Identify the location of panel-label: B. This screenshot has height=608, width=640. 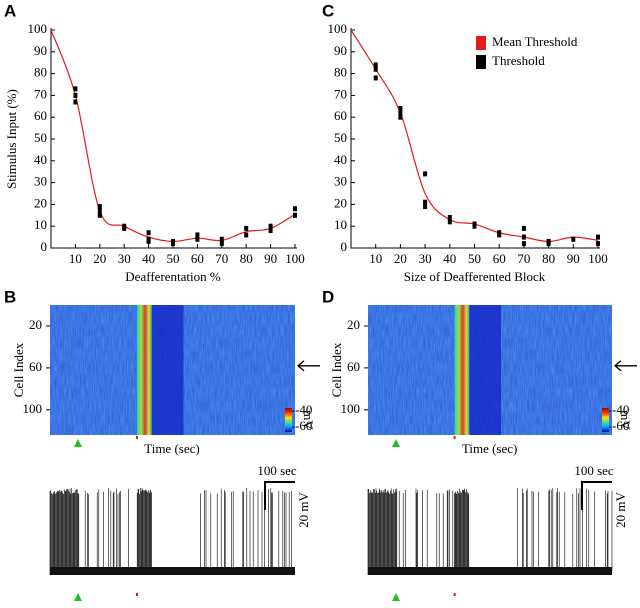
(10, 296).